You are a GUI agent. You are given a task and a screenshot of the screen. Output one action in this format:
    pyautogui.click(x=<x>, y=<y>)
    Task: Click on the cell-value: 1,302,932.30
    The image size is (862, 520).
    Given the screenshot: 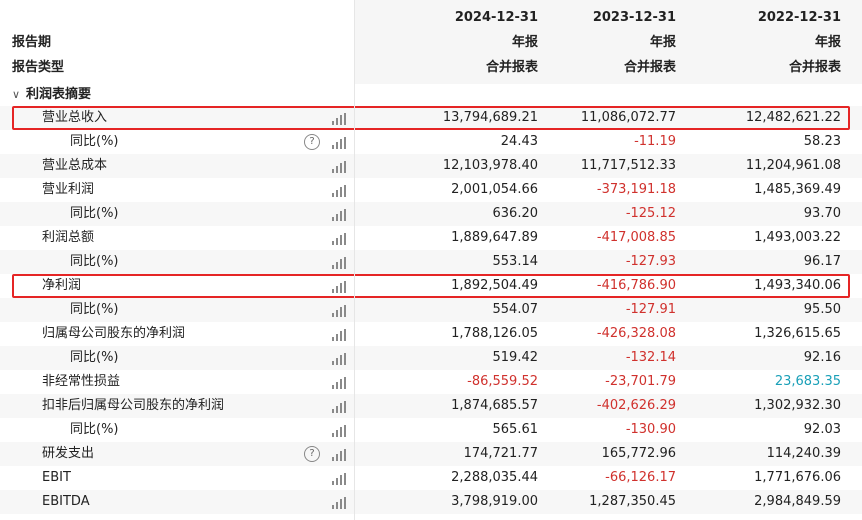 What is the action you would take?
    pyautogui.click(x=797, y=405)
    